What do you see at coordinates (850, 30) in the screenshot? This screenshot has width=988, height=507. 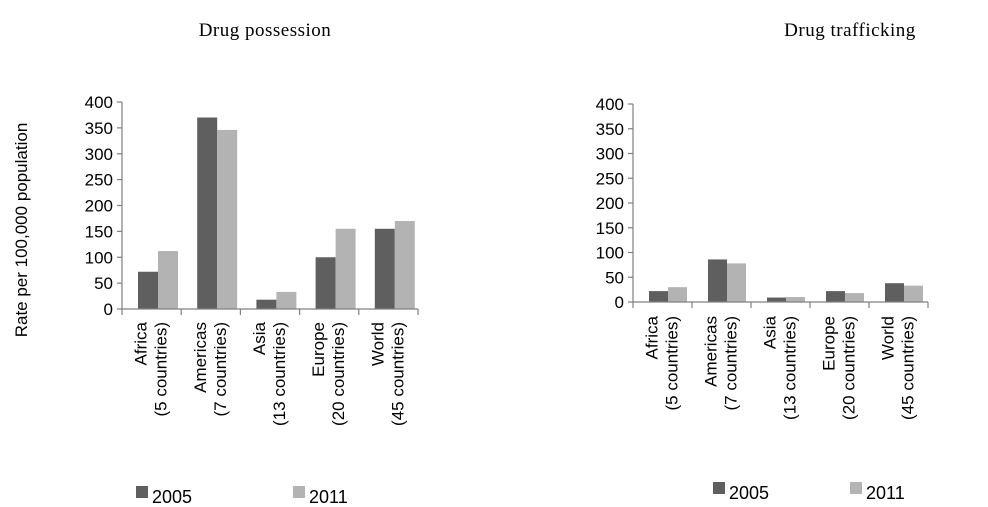 I see `chart-title: Drug trafficking` at bounding box center [850, 30].